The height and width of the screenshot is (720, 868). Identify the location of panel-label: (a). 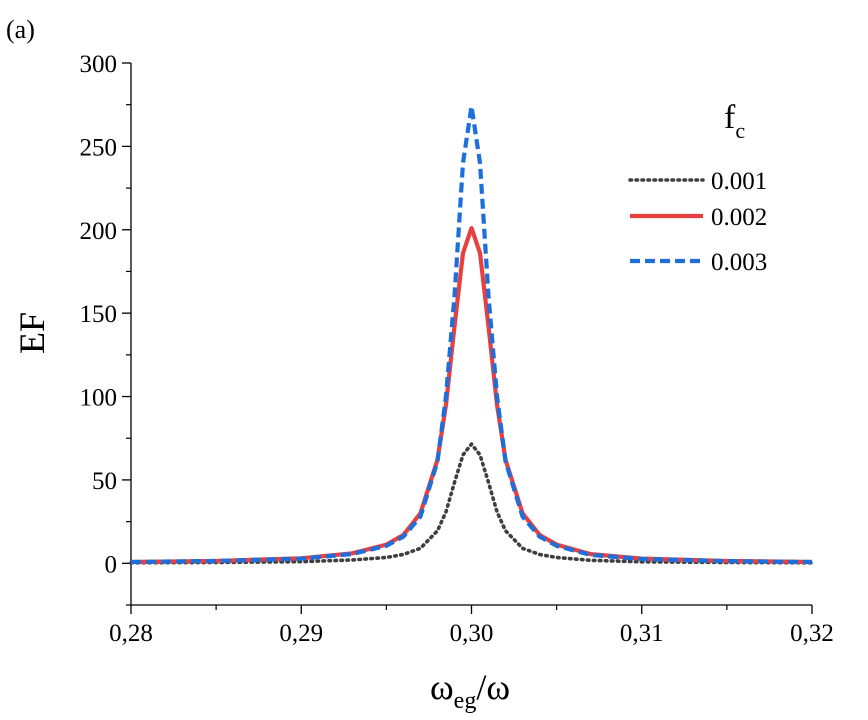
(20, 29).